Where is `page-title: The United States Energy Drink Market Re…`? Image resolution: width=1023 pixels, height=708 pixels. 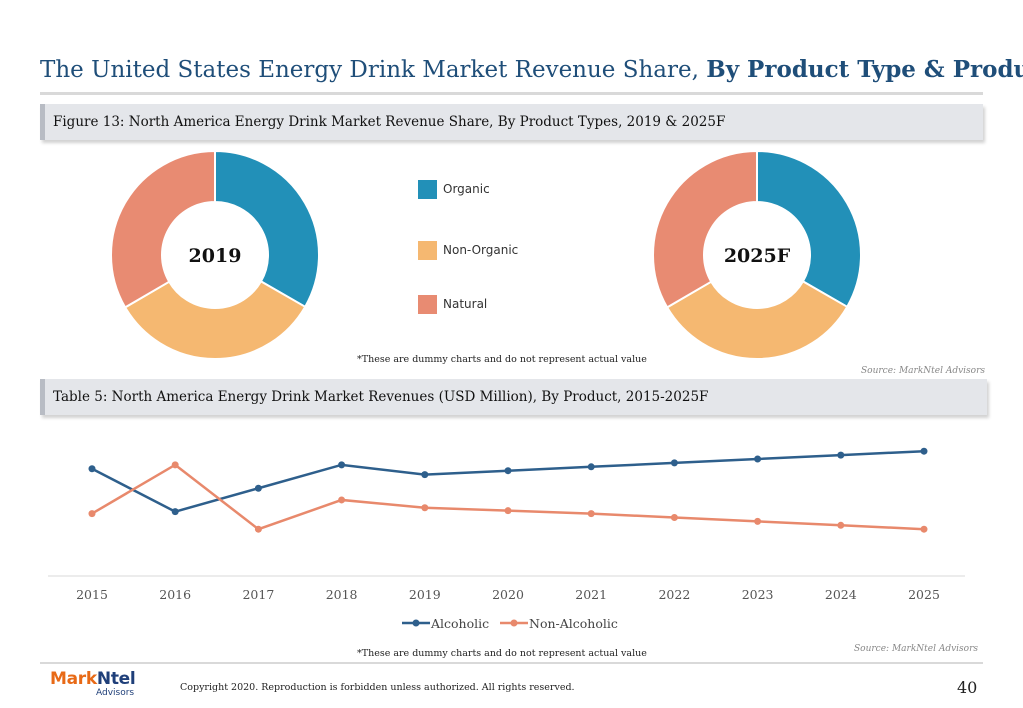 page-title: The United States Energy Drink Market Re… is located at coordinates (531, 69).